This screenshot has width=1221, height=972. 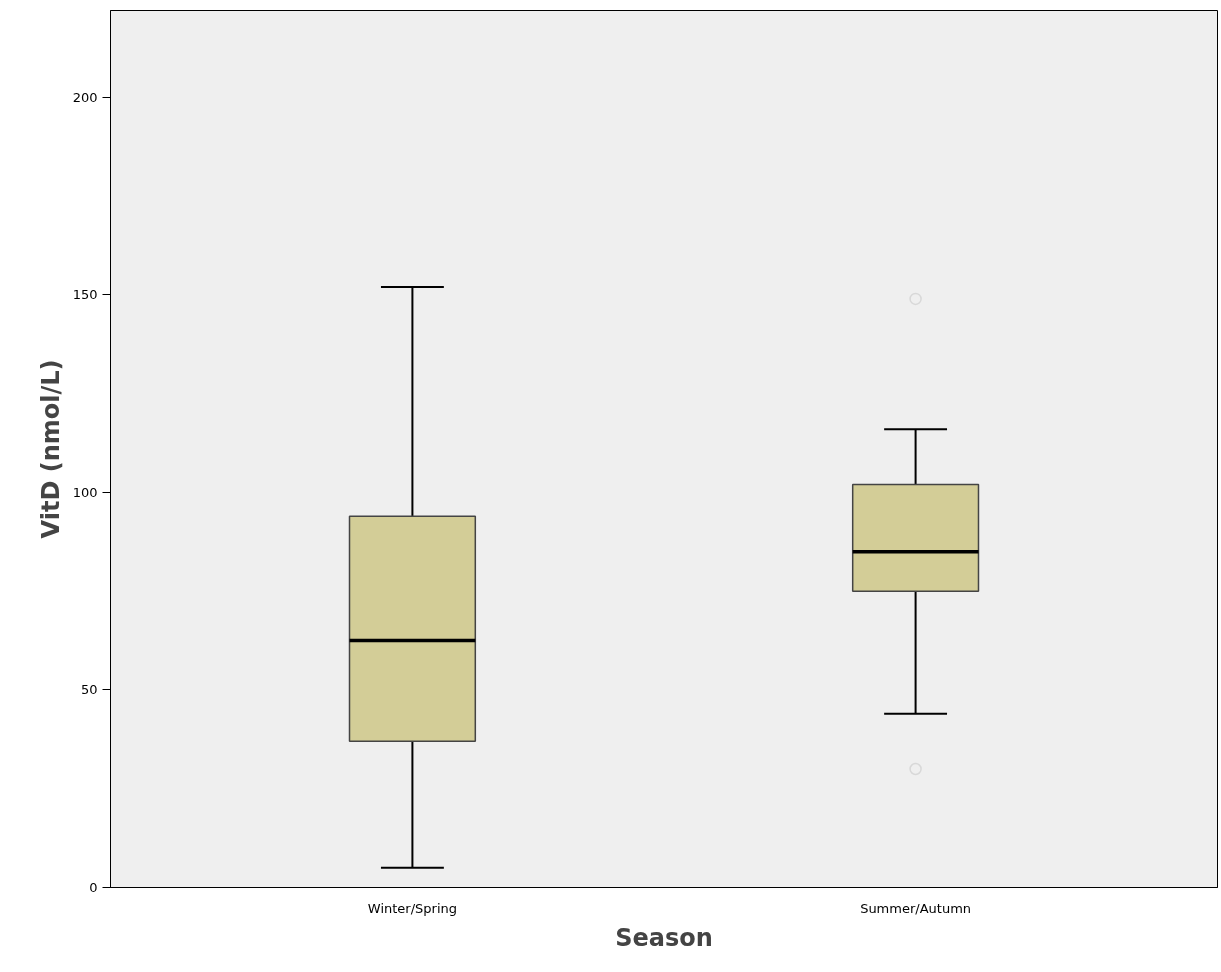 What do you see at coordinates (85, 295) in the screenshot?
I see `y-tick-label: 150` at bounding box center [85, 295].